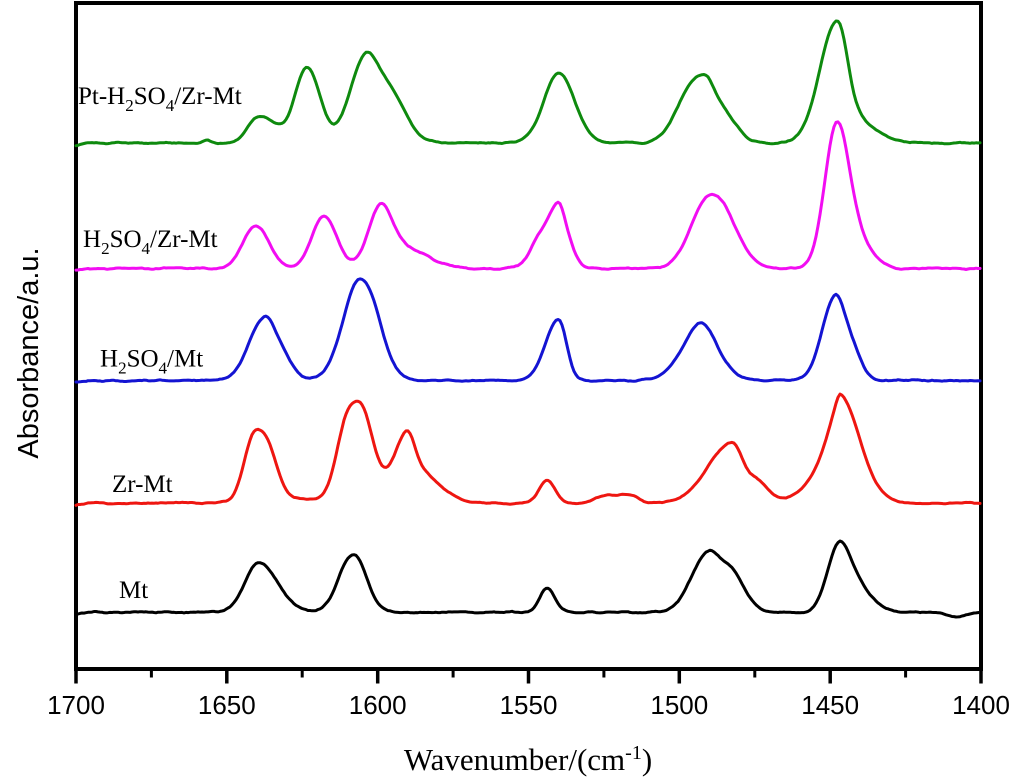 This screenshot has width=1013, height=779. What do you see at coordinates (981, 705) in the screenshot?
I see `svg-text: 1400` at bounding box center [981, 705].